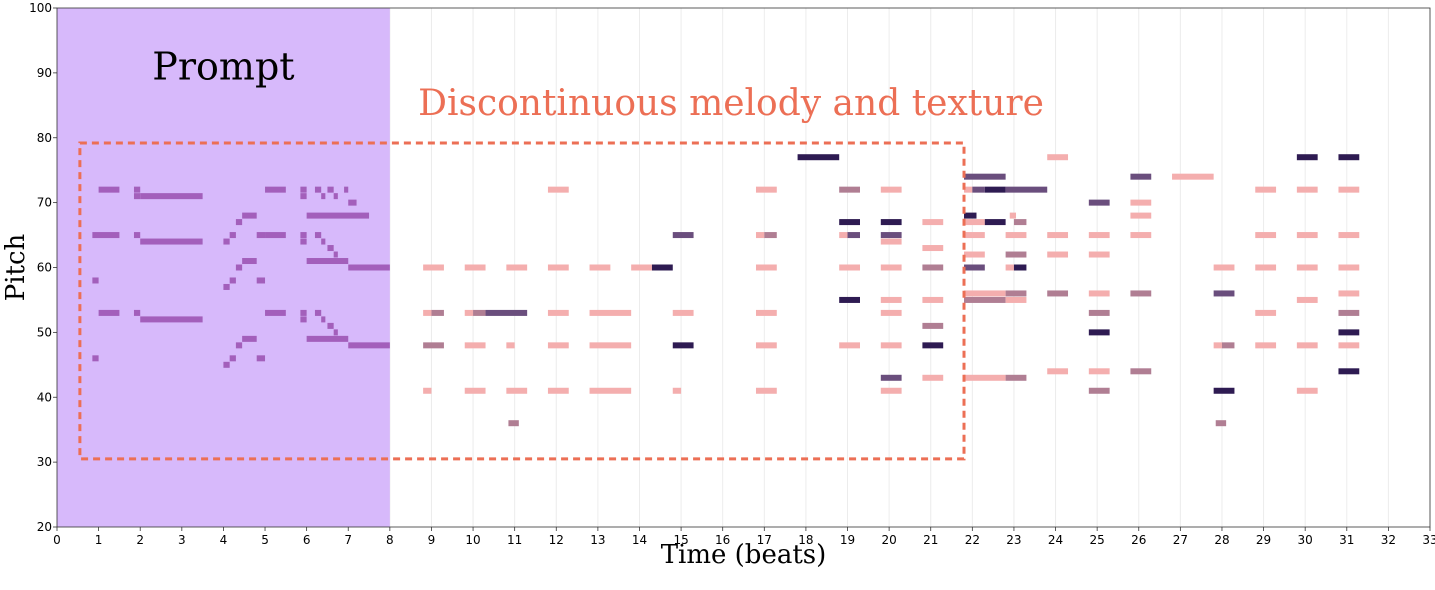  I want to click on x-tick-label: 0, so click(57, 540).